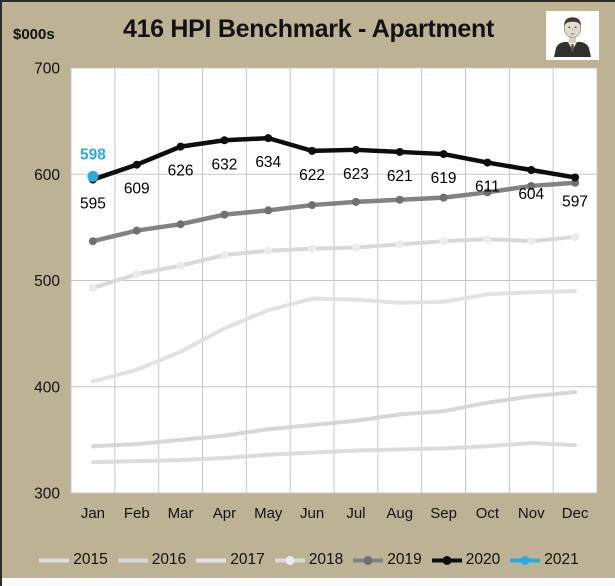 This screenshot has height=586, width=615. What do you see at coordinates (400, 176) in the screenshot?
I see `data-label-2020: 621` at bounding box center [400, 176].